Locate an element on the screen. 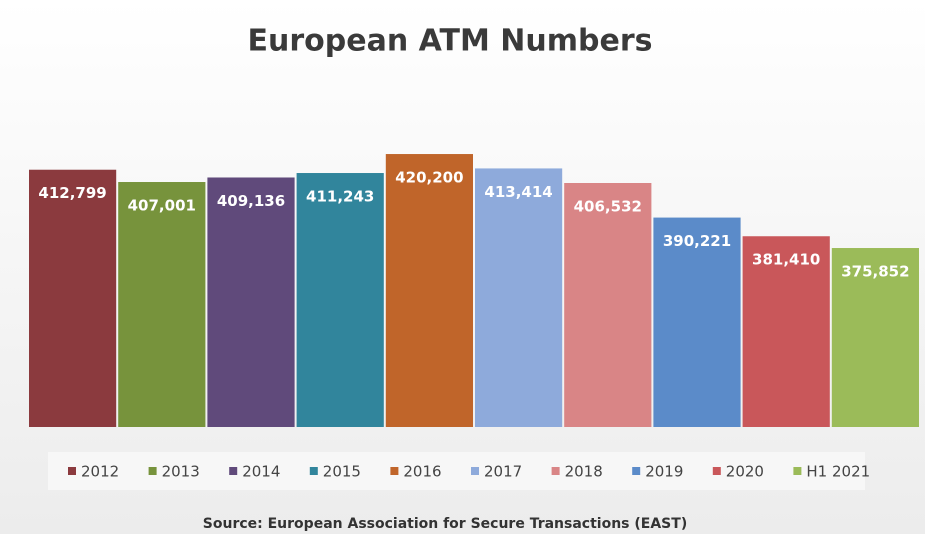 This screenshot has width=925, height=534. legend-label: 2016 is located at coordinates (422, 472).